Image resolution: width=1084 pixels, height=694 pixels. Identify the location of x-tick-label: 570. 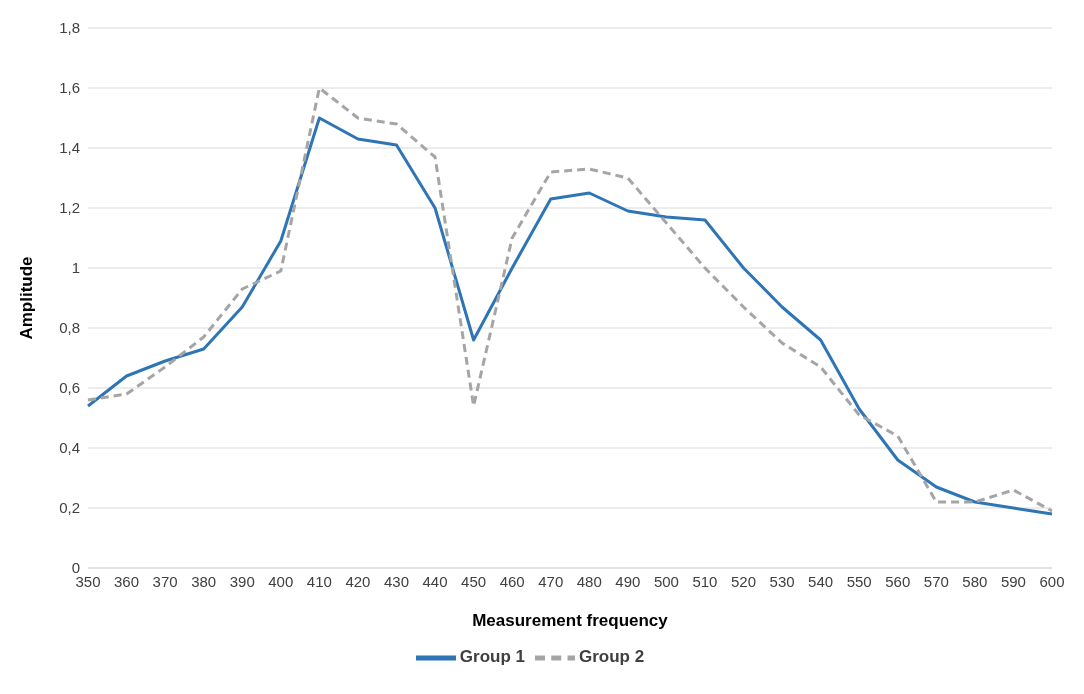
(936, 581).